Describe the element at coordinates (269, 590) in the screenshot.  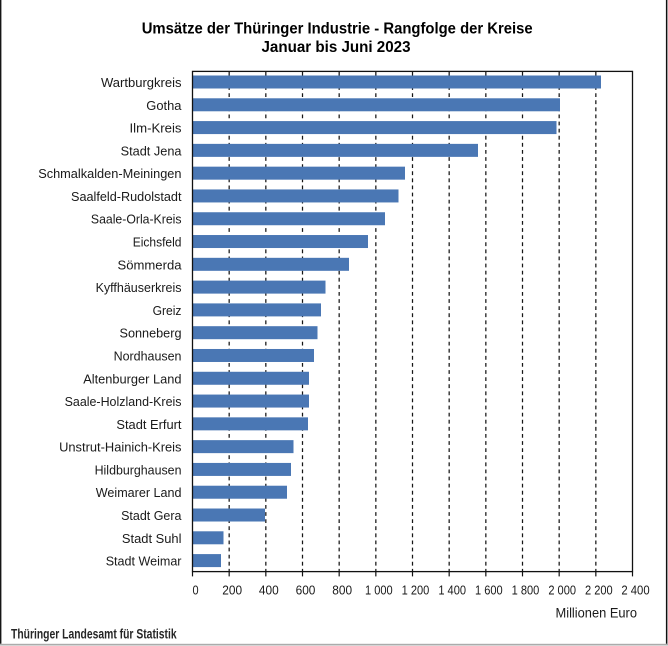
I see `svg-text: 400` at that location.